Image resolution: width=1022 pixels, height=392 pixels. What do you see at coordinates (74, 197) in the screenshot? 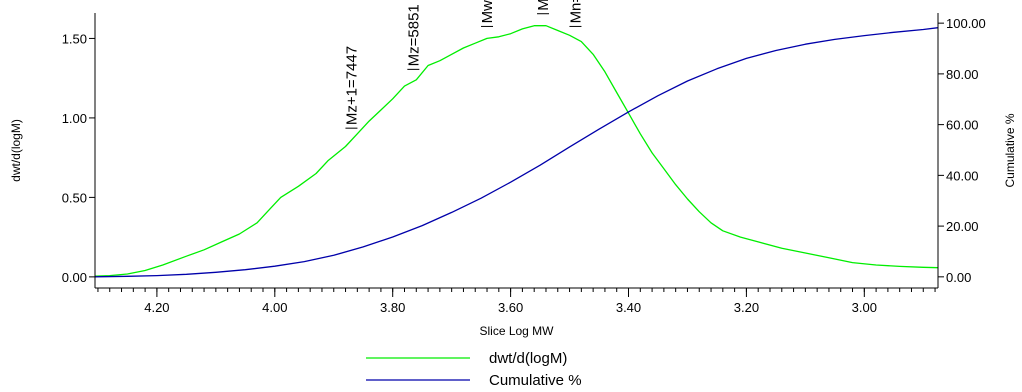
I see `y-tick-label: 0.50` at bounding box center [74, 197].